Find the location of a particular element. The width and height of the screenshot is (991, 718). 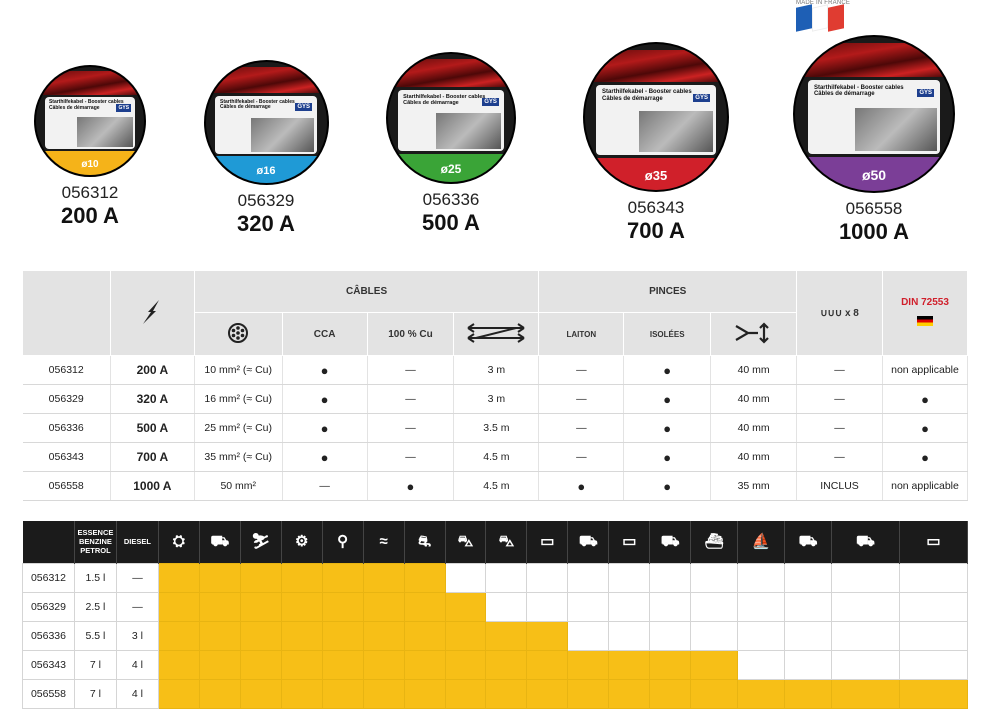

din-header: DIN 72553 is located at coordinates (925, 313).